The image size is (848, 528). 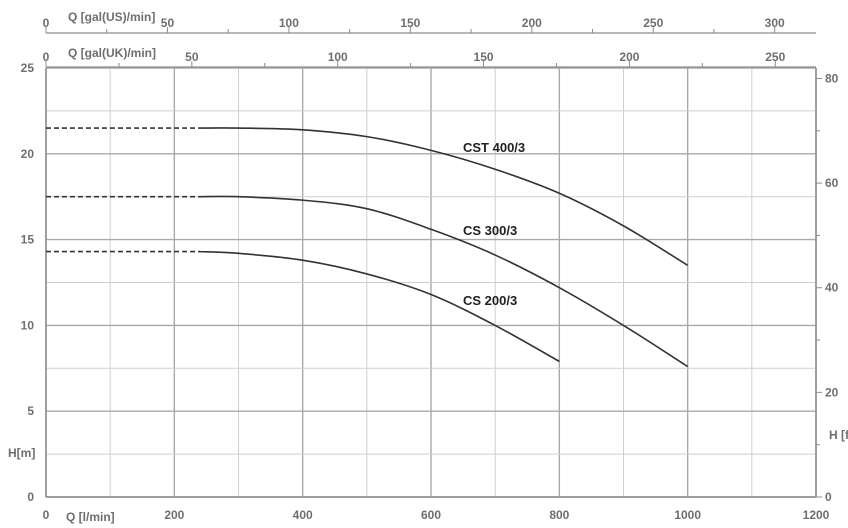 I want to click on series-label: CST 400/3, so click(x=494, y=147).